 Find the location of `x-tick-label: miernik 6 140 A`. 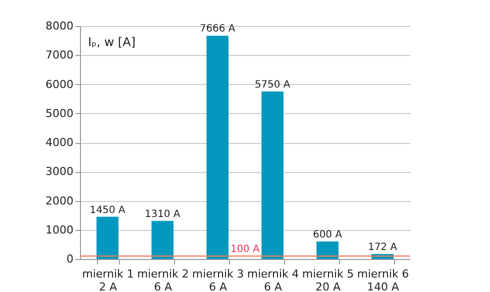

x-tick-label: miernik 6 140 A is located at coordinates (383, 280).